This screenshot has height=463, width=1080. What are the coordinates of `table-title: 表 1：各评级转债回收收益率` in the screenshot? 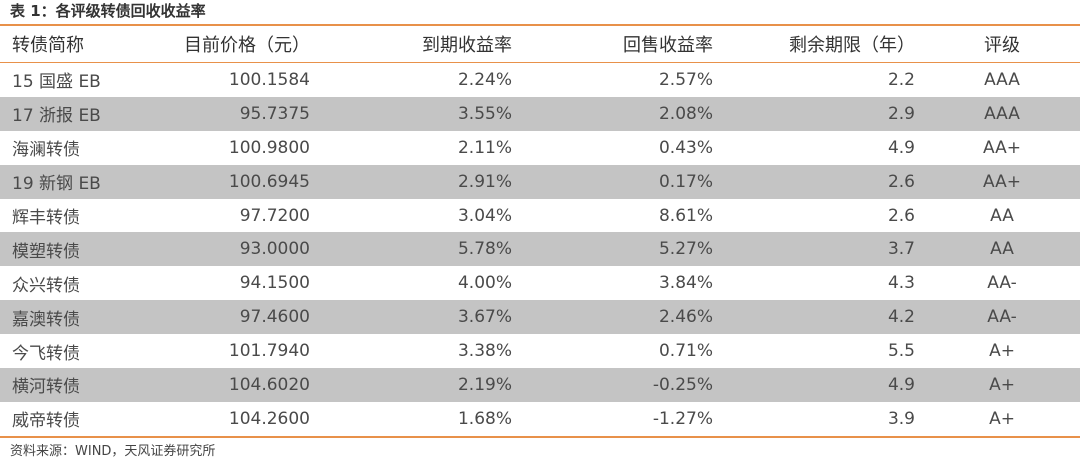 It's located at (108, 11).